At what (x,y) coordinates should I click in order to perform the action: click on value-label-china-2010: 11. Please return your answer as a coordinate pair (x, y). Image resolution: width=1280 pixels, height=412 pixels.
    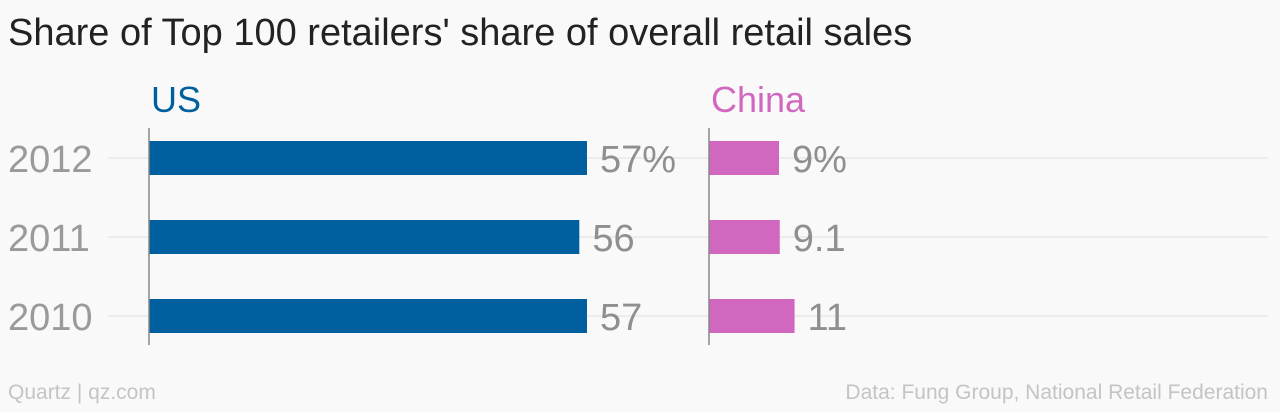
    Looking at the image, I should click on (827, 318).